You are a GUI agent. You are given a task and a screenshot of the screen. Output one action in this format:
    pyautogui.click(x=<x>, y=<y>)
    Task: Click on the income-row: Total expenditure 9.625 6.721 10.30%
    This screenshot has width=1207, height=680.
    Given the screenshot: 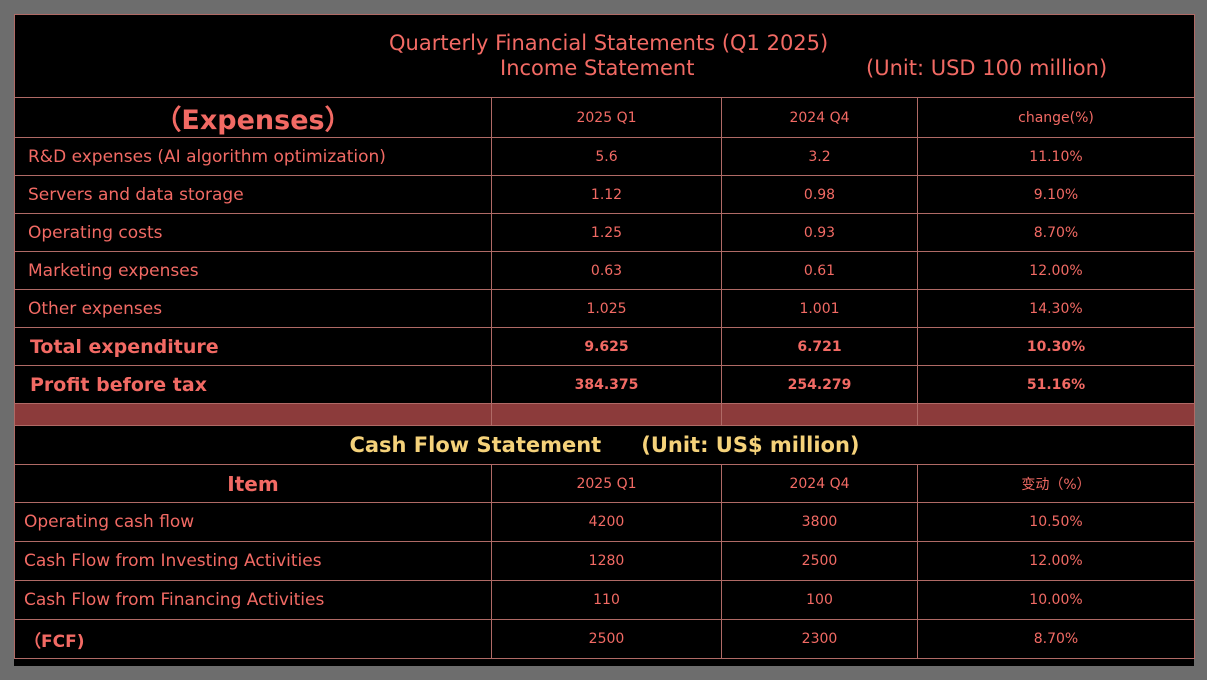 What is the action you would take?
    pyautogui.click(x=604, y=346)
    